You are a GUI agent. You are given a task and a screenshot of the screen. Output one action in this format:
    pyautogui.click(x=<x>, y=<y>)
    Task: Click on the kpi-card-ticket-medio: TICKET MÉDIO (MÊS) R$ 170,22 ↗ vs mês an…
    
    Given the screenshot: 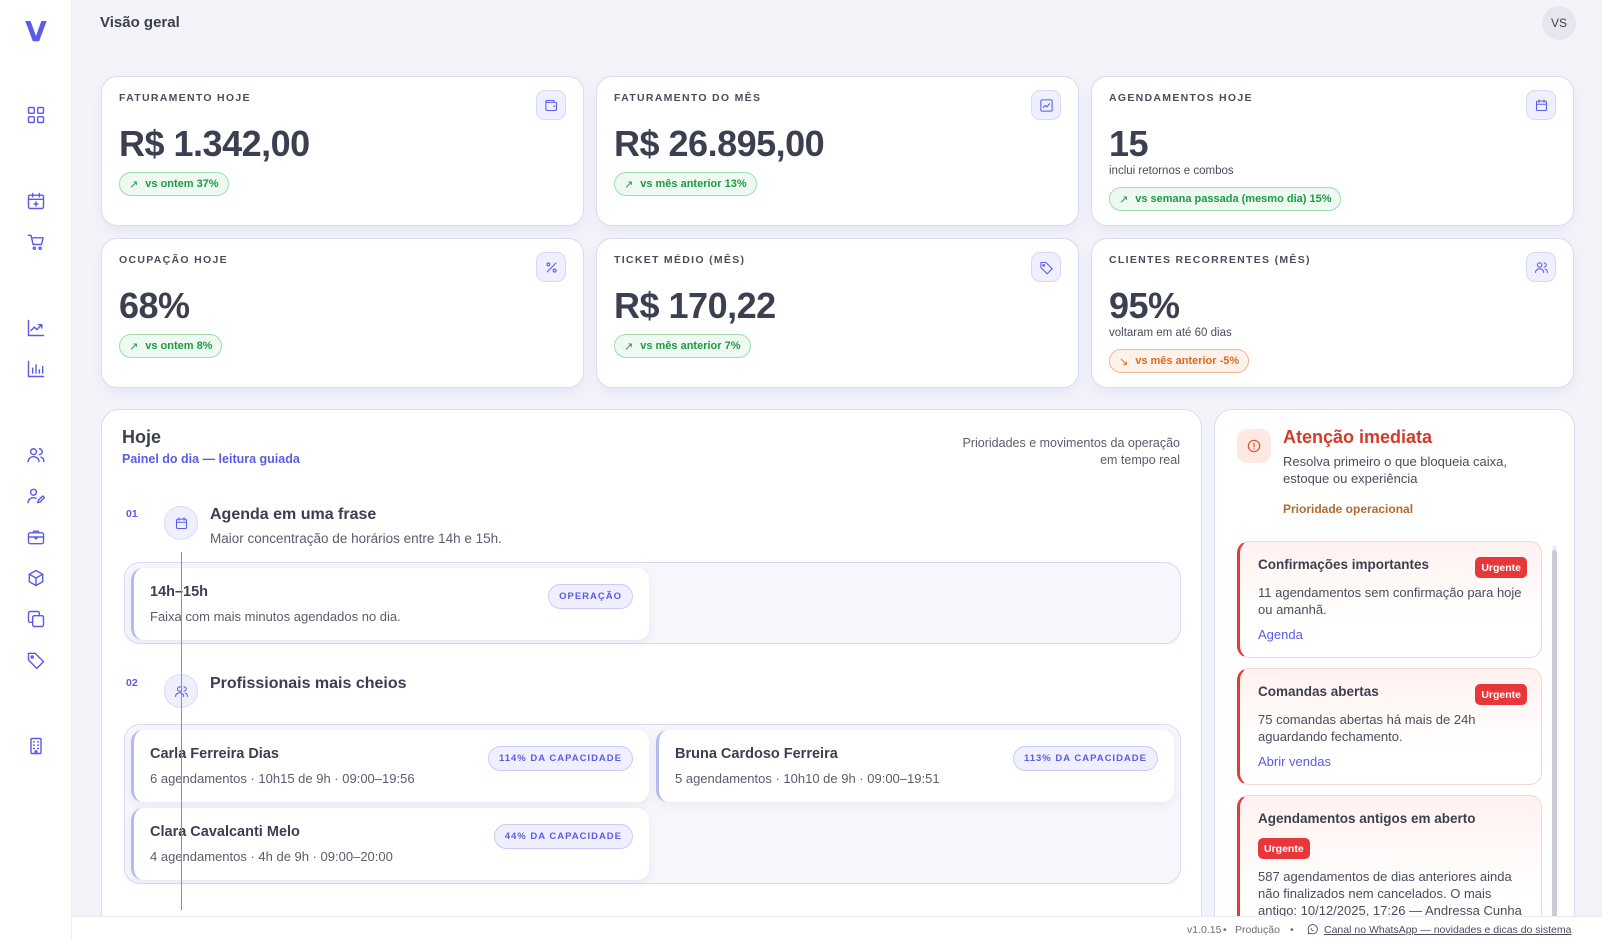 What is the action you would take?
    pyautogui.click(x=837, y=313)
    